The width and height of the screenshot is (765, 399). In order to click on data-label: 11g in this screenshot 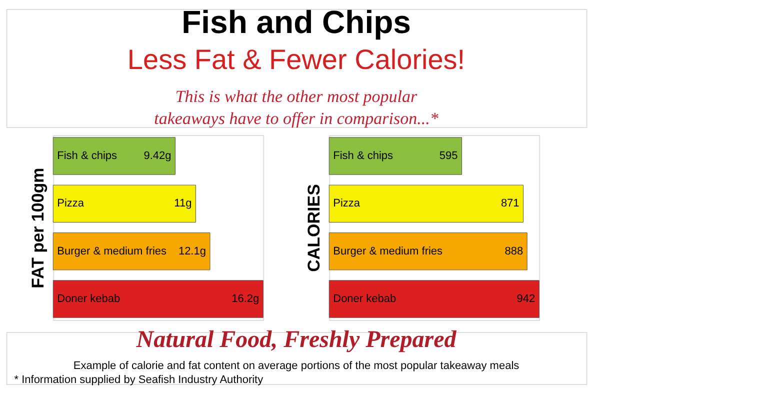, I will do `click(183, 204)`.